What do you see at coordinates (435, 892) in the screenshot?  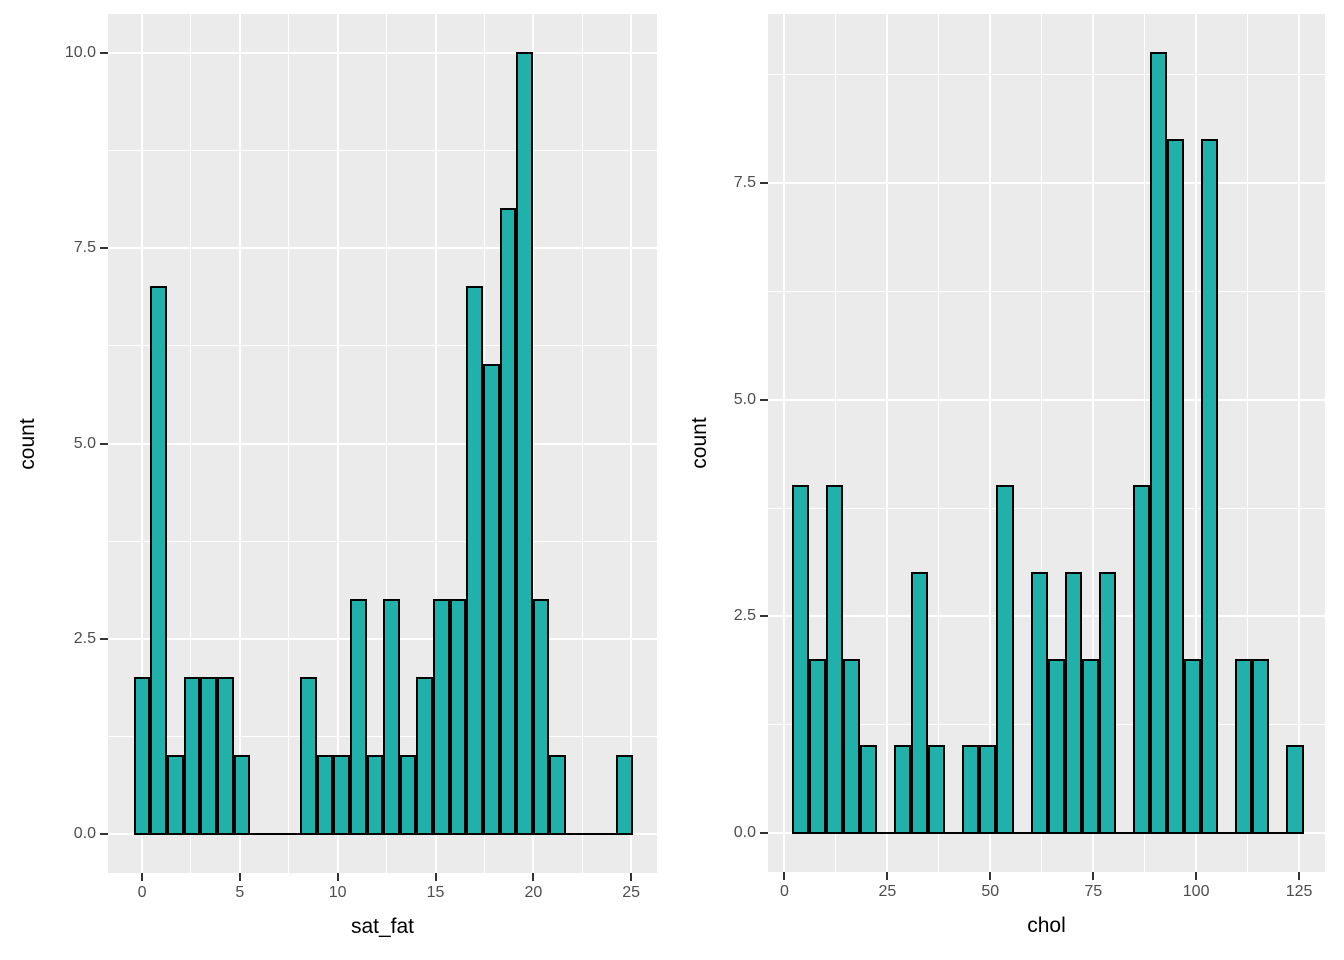 I see `x-tick-label: 15` at bounding box center [435, 892].